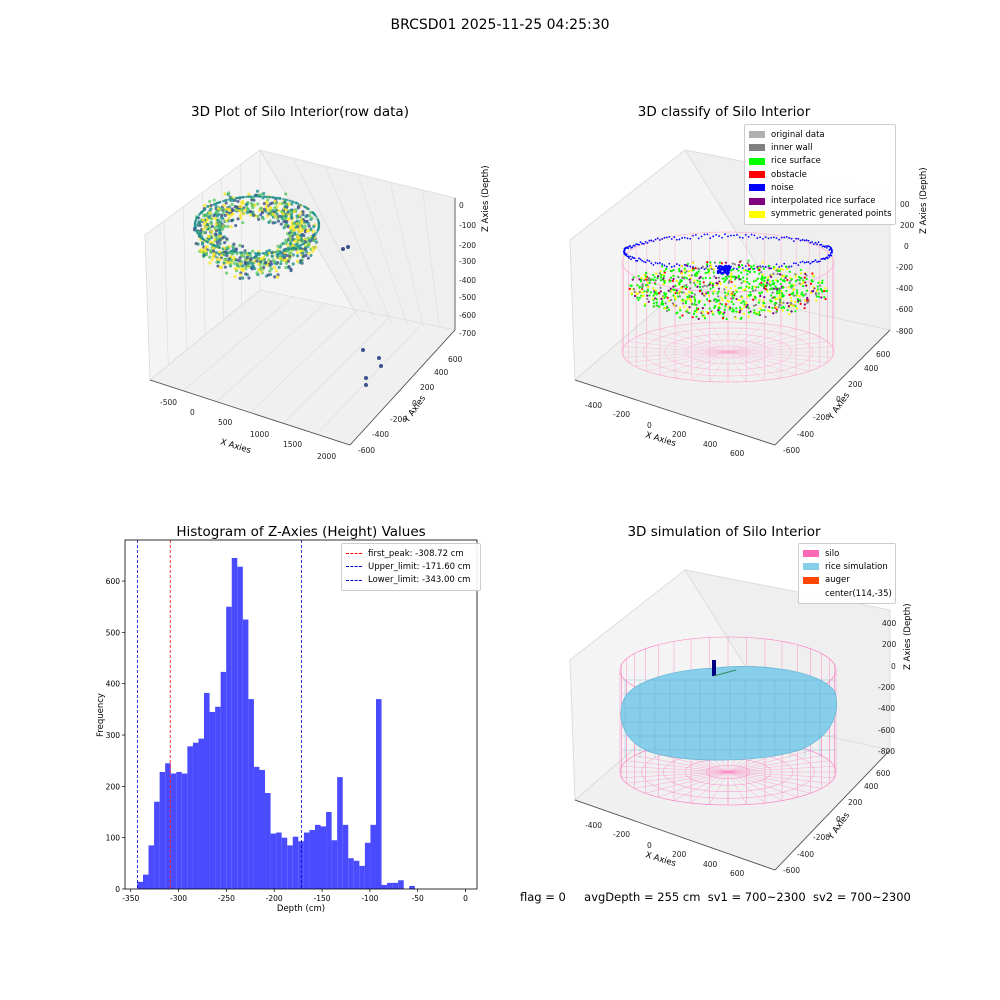 This screenshot has width=1000, height=1000. Describe the element at coordinates (593, 825) in the screenshot. I see `simulation-x-tick: -400` at that location.